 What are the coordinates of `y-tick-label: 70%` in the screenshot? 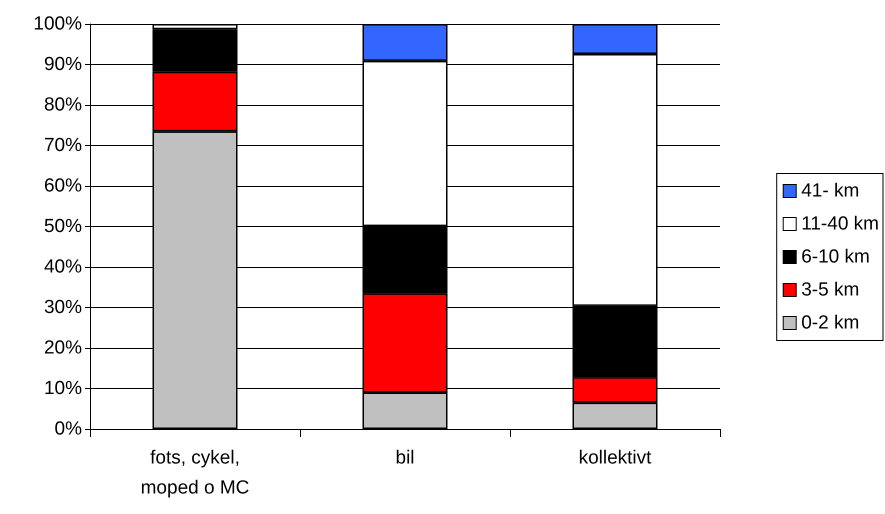 It's located at (63, 145).